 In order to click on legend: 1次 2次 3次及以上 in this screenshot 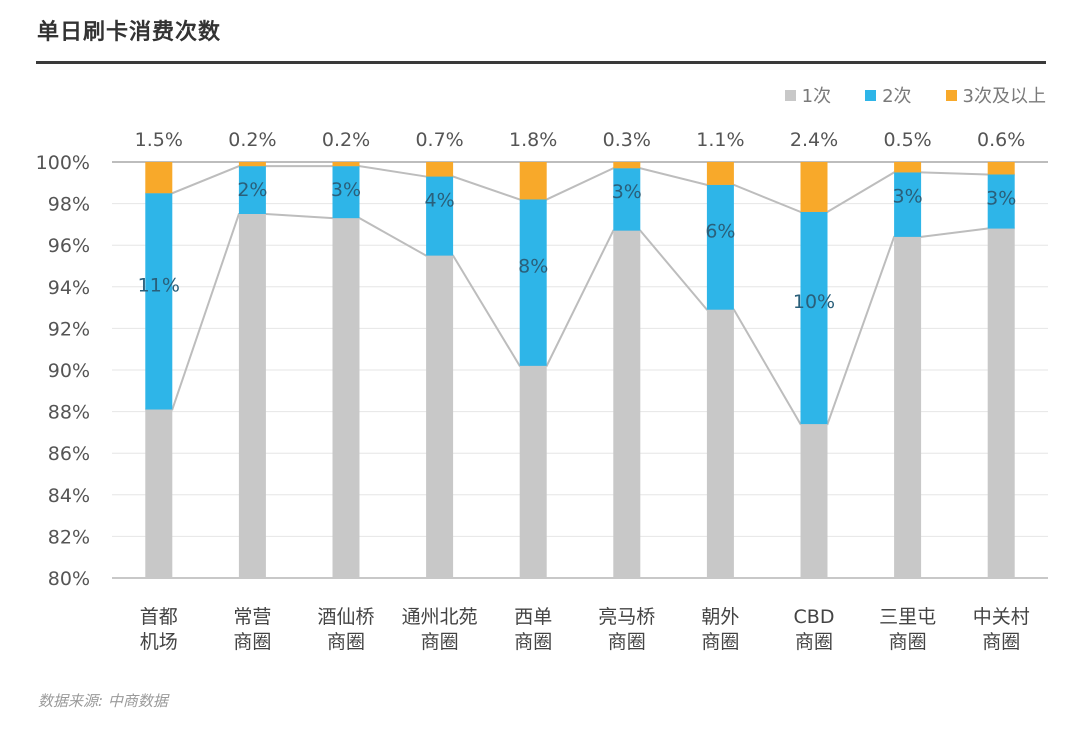, I will do `click(915, 95)`.